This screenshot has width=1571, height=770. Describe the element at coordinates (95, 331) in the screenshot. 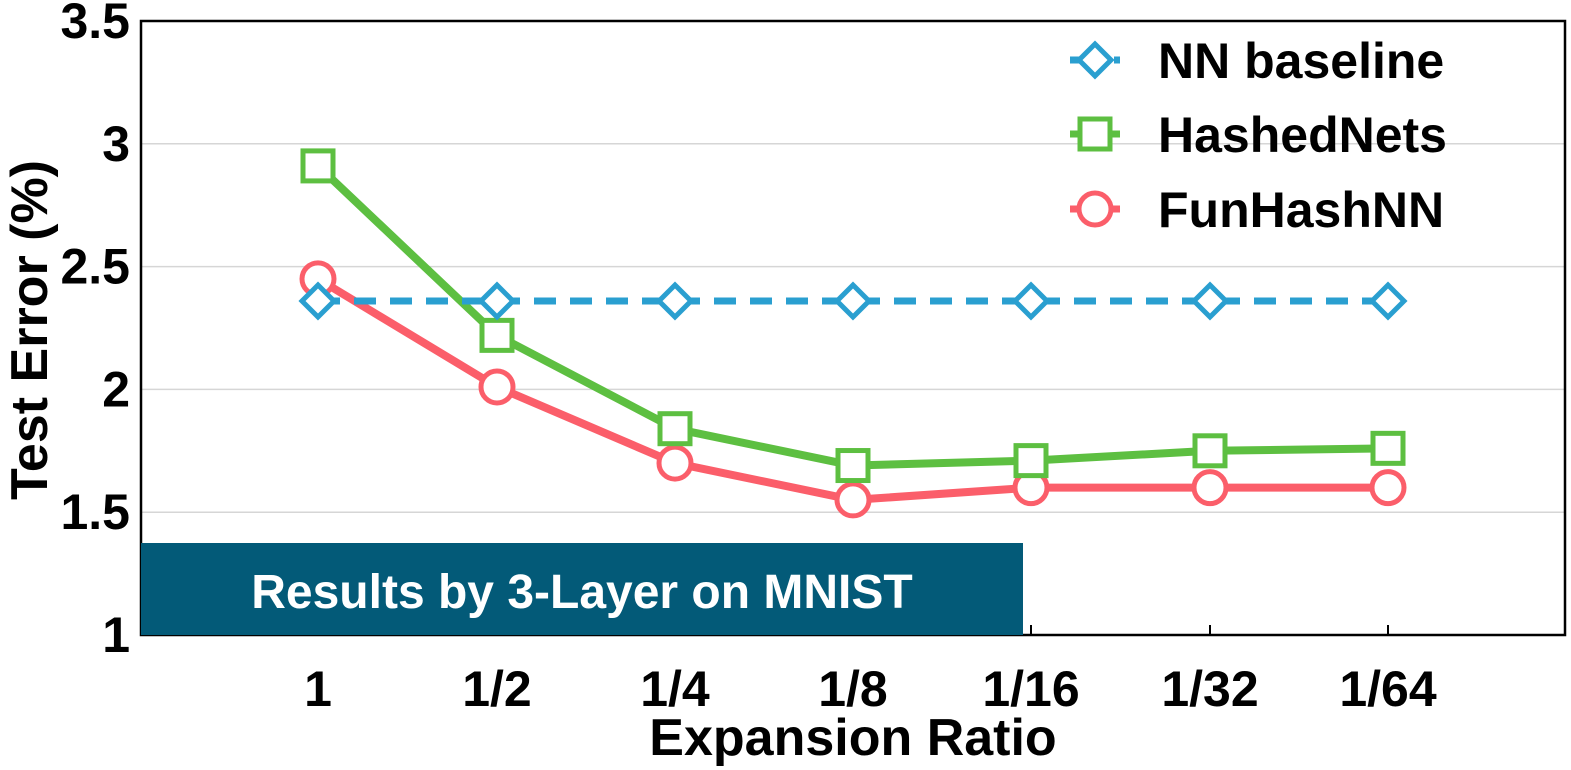

I see `y-axis-ticks: 1 1.5 2 2.5 3 3.5` at that location.